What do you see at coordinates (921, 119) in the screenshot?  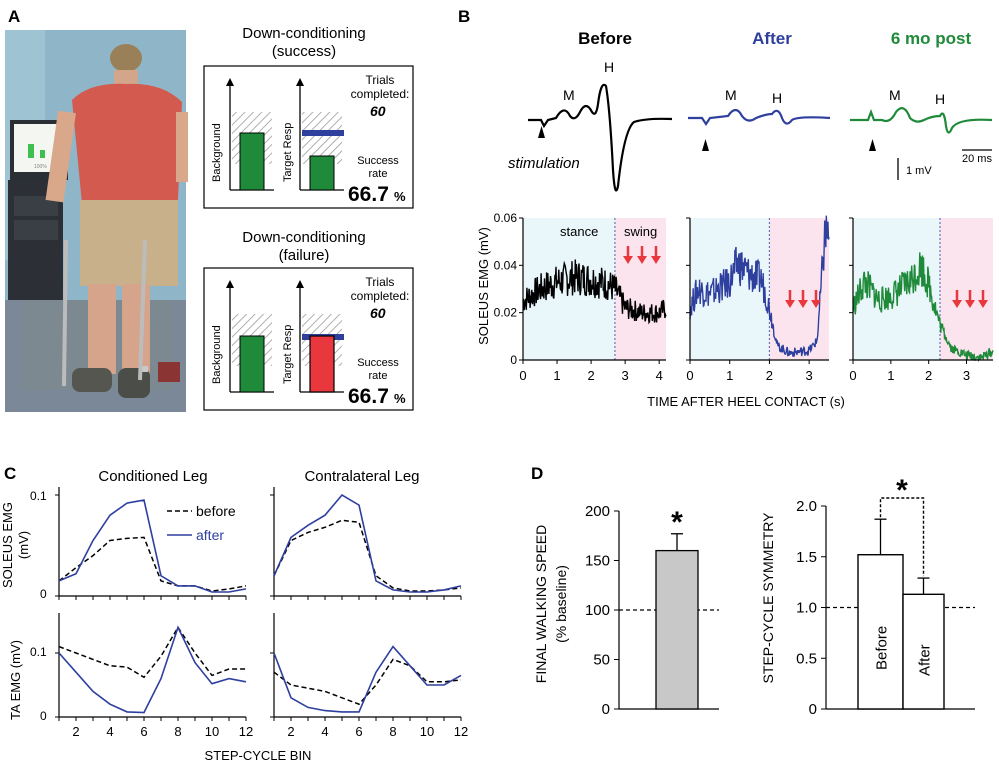 I see `waveform-6mo: M H` at bounding box center [921, 119].